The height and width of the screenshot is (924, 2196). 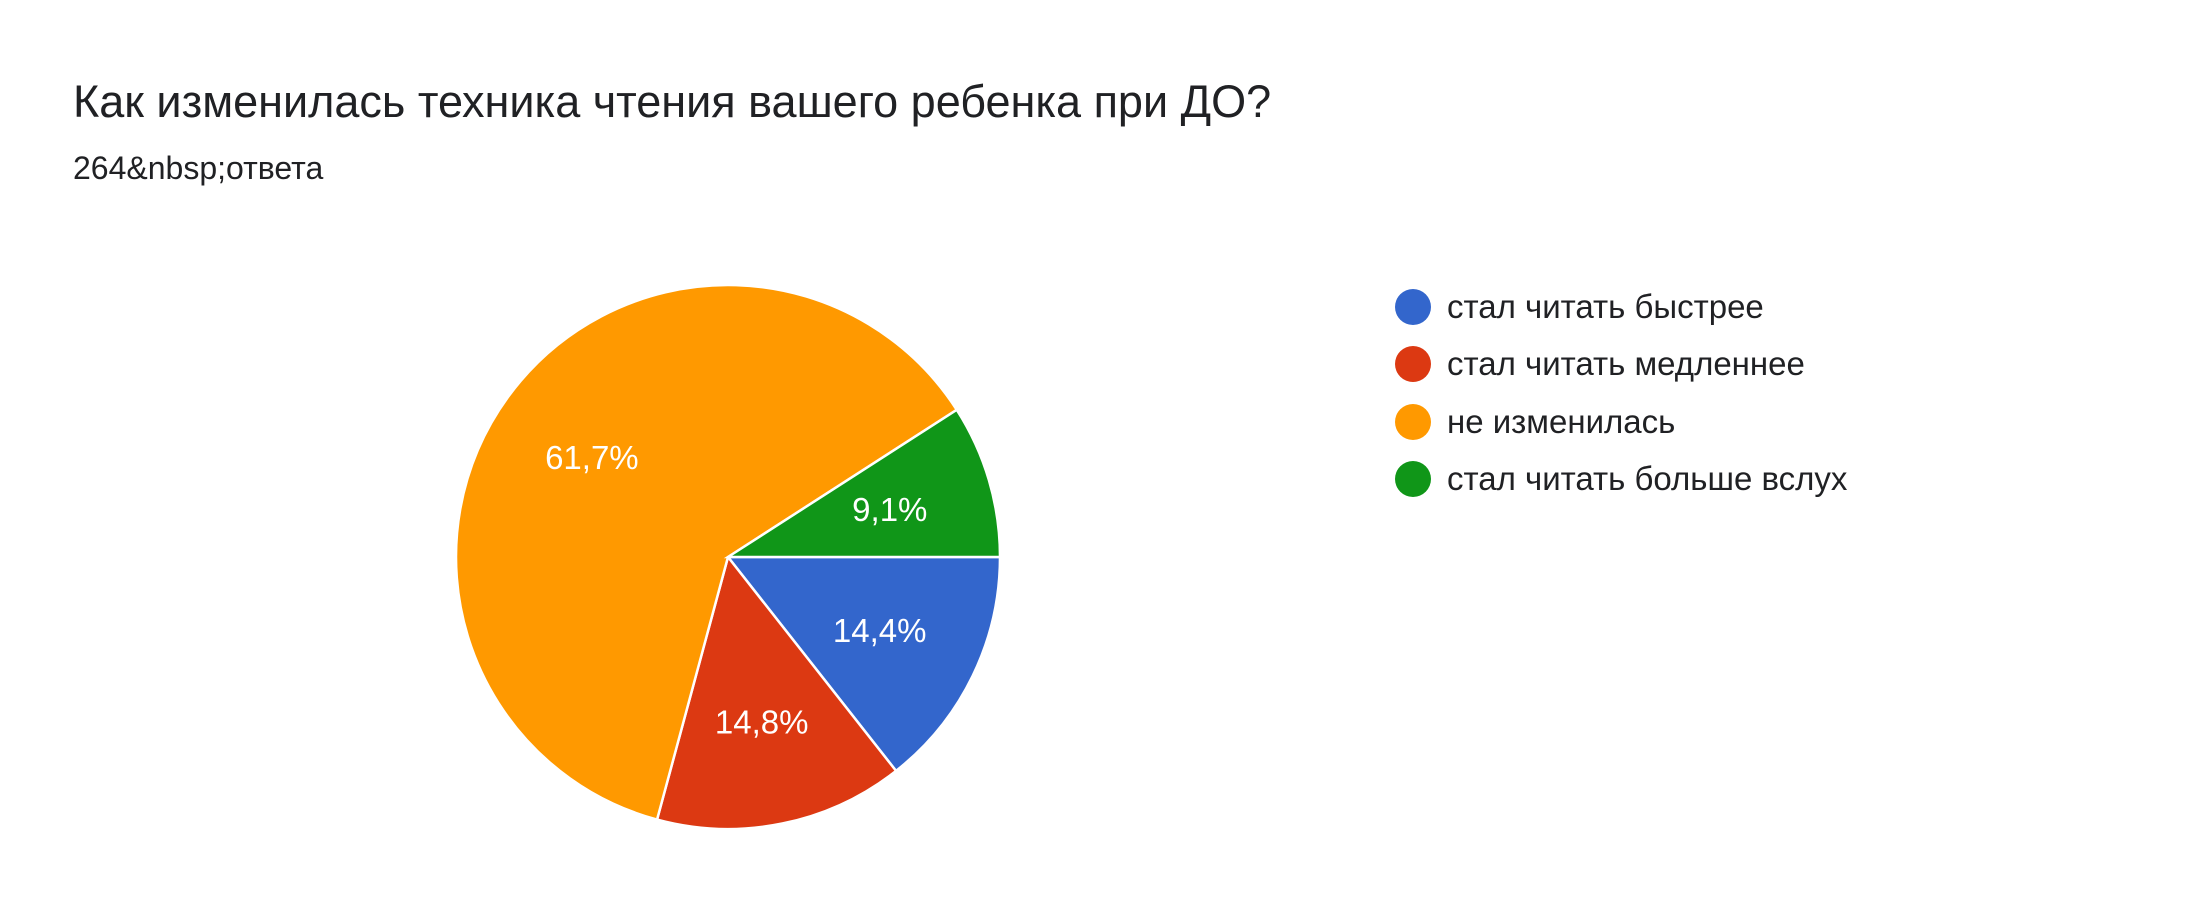 What do you see at coordinates (198, 168) in the screenshot?
I see `response-count: 264&nbsp;ответа` at bounding box center [198, 168].